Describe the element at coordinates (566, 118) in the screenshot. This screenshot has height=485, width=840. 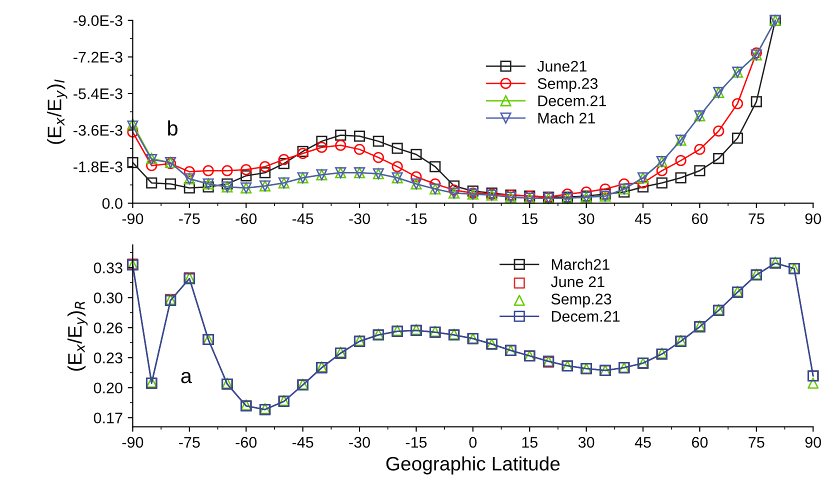
I see `legend-label: Mach 21` at that location.